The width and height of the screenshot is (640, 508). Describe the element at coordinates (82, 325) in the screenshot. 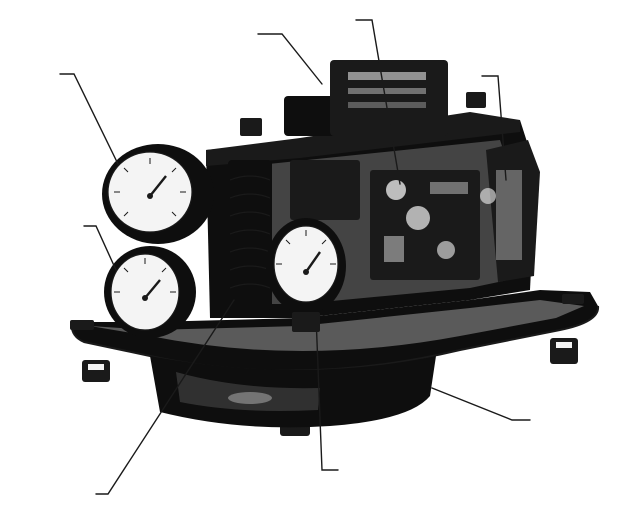

I see `base-bolt-left` at that location.